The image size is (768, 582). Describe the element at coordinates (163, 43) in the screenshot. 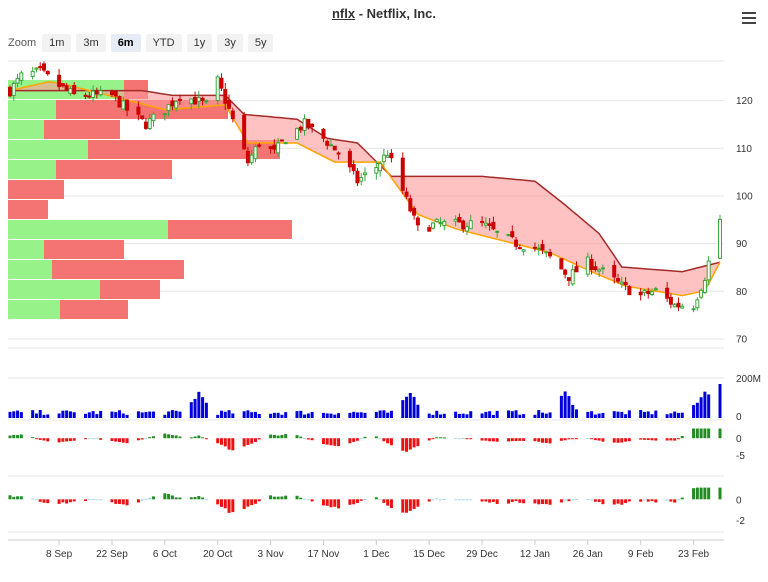

I see `zoom-ytd-button: YTD` at that location.